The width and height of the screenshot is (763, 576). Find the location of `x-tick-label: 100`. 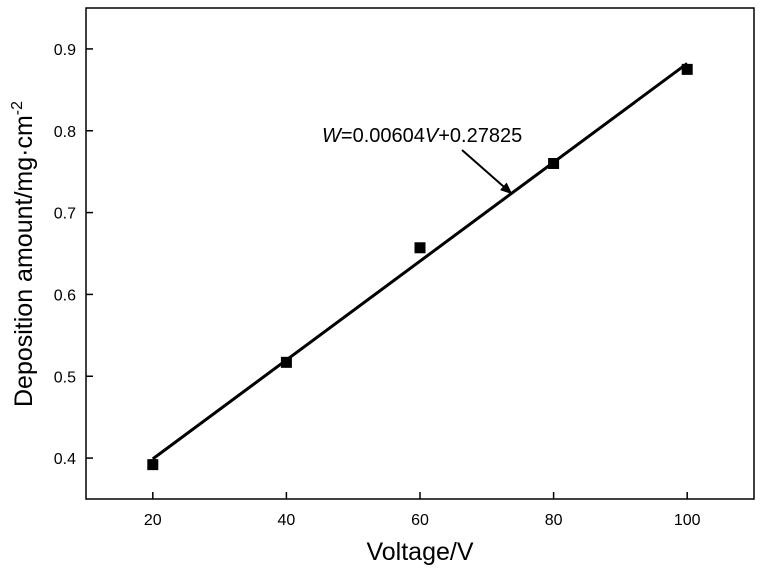

x-tick-label: 100 is located at coordinates (687, 520).